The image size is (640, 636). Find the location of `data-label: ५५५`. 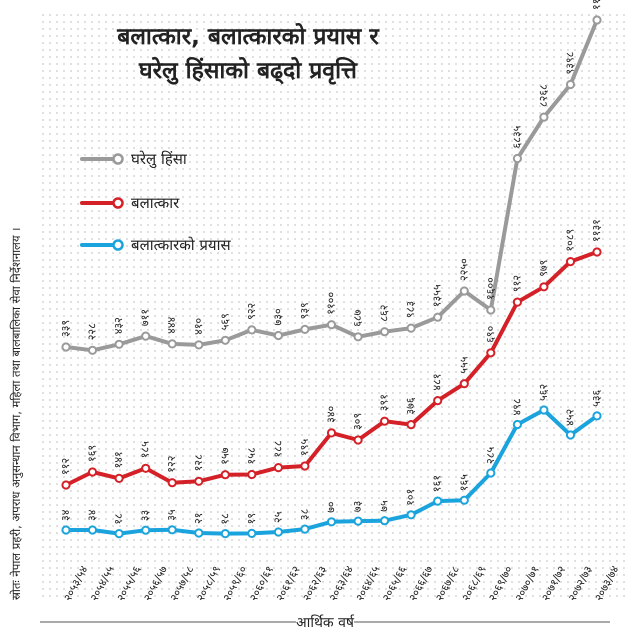

data-label: ५५५ is located at coordinates (463, 364).